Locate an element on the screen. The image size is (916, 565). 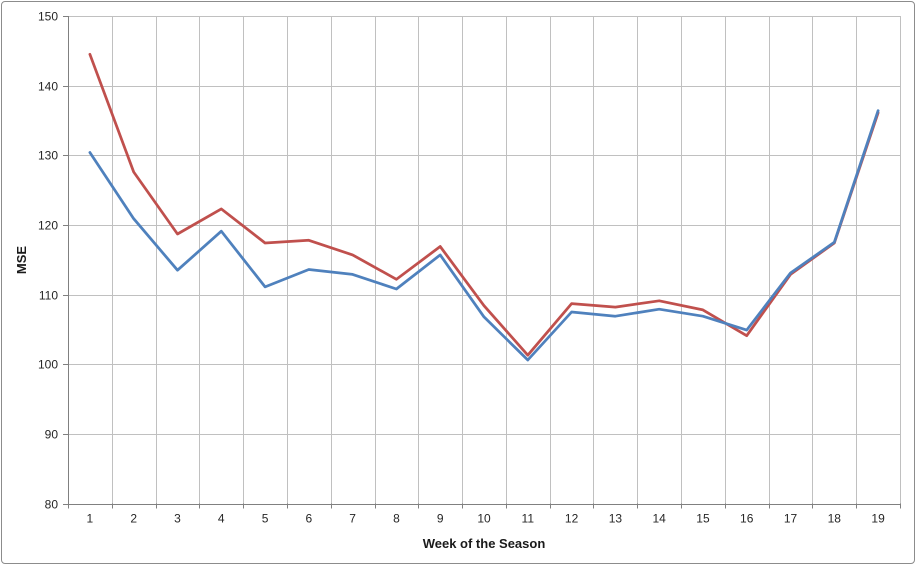
y-tick-label: 90 is located at coordinates (52, 435).